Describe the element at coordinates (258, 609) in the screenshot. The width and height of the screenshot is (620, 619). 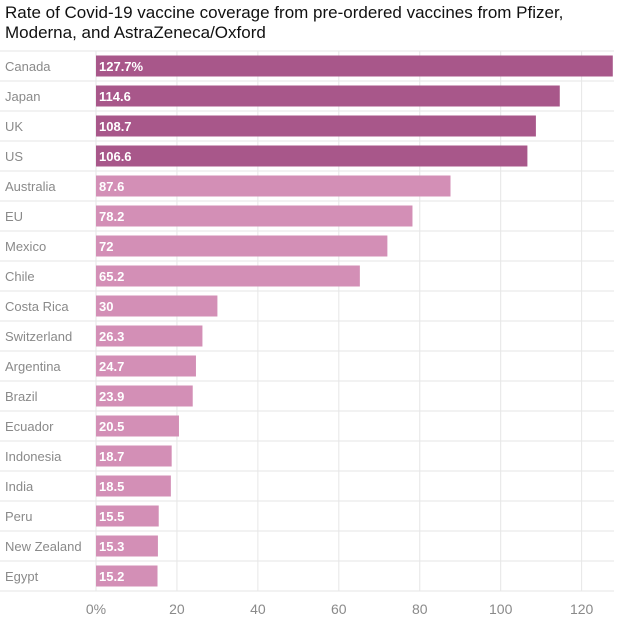
I see `x-tick-label: 40` at that location.